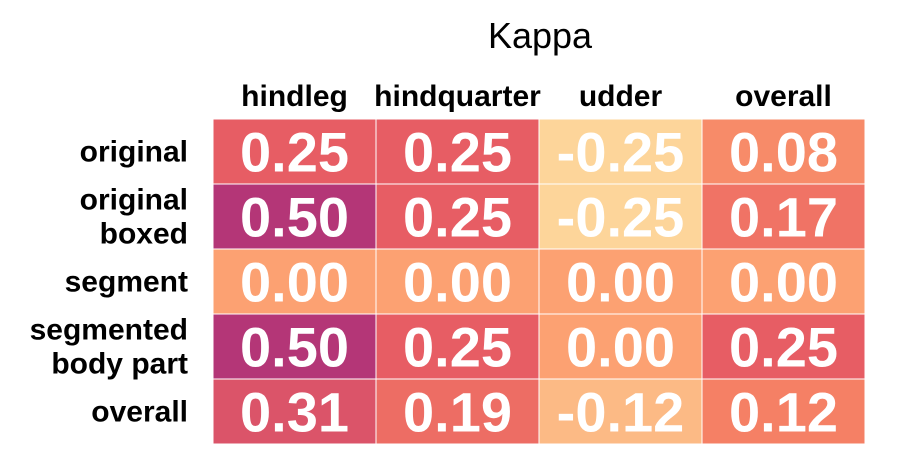  Describe the element at coordinates (119, 364) in the screenshot. I see `row-label-body-part: body part` at that location.